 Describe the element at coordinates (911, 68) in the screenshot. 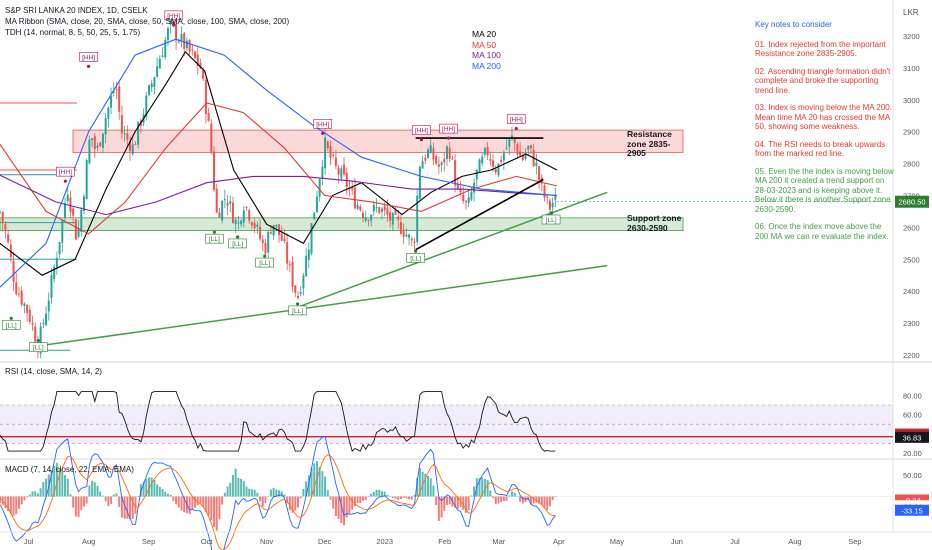

I see `price-axis-tick: 3100` at that location.